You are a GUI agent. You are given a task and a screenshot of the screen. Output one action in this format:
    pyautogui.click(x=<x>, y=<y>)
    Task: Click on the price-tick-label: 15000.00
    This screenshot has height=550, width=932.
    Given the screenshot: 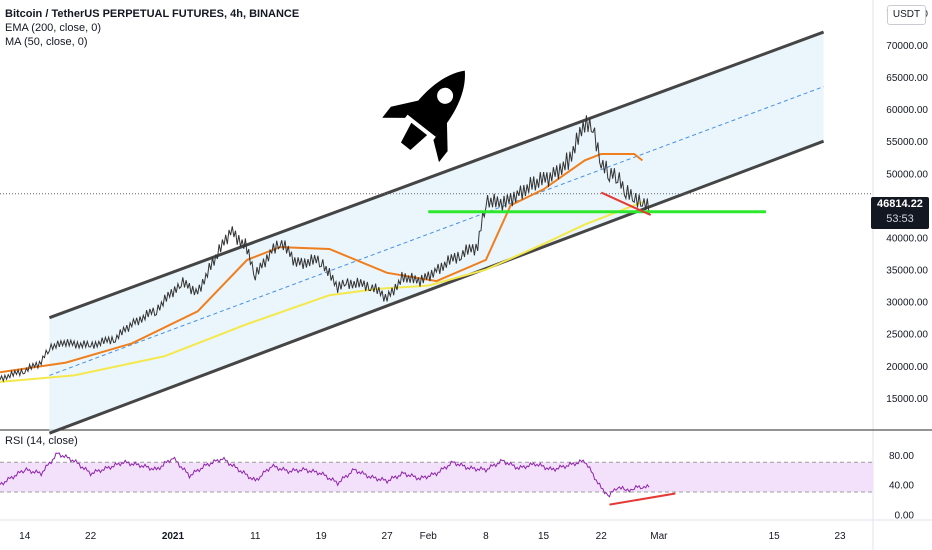 What is the action you would take?
    pyautogui.click(x=907, y=399)
    